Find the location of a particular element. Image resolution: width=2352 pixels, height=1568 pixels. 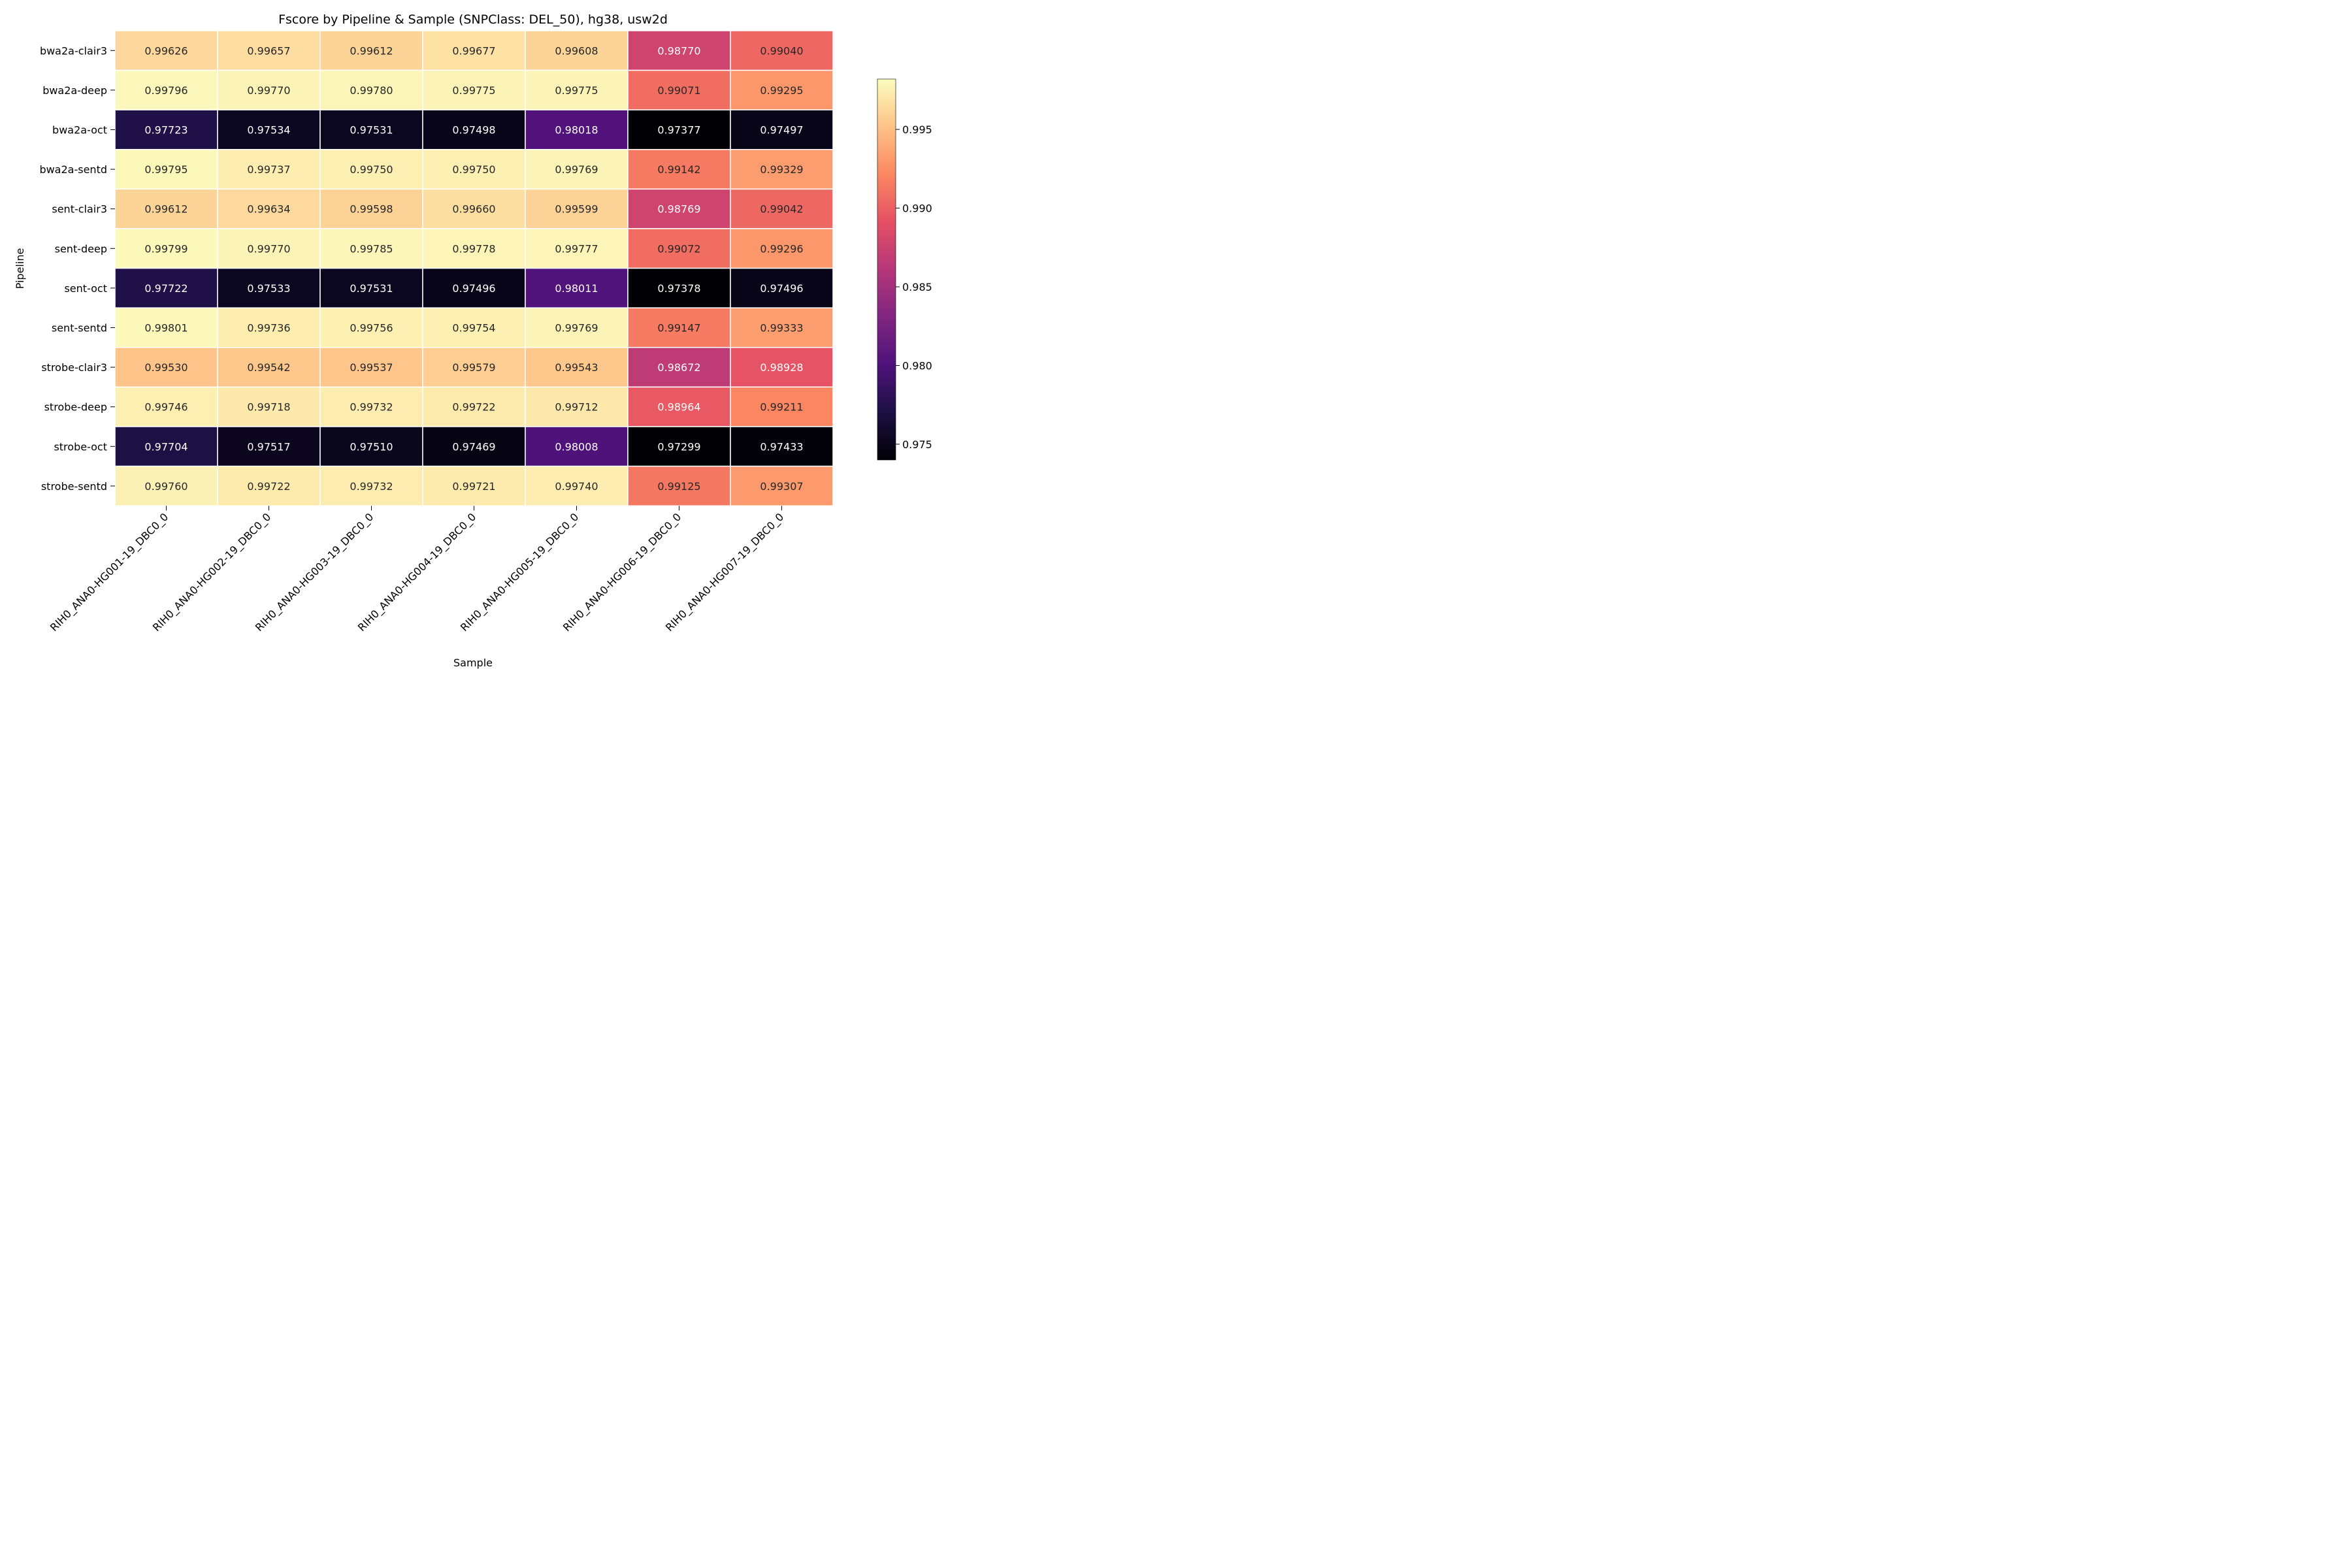

cell-value-label: 0.98928 is located at coordinates (781, 367).